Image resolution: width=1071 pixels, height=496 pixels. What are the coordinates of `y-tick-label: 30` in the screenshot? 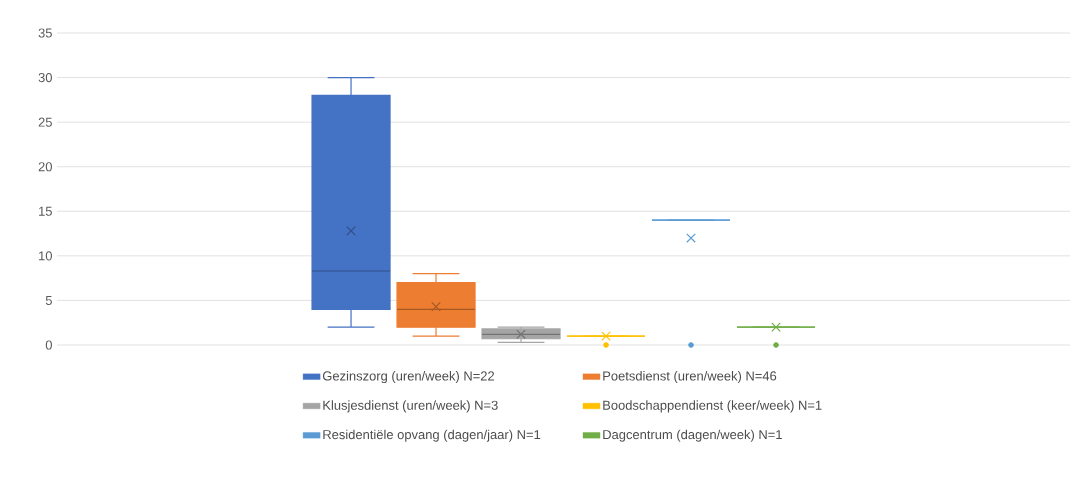 It's located at (45, 77).